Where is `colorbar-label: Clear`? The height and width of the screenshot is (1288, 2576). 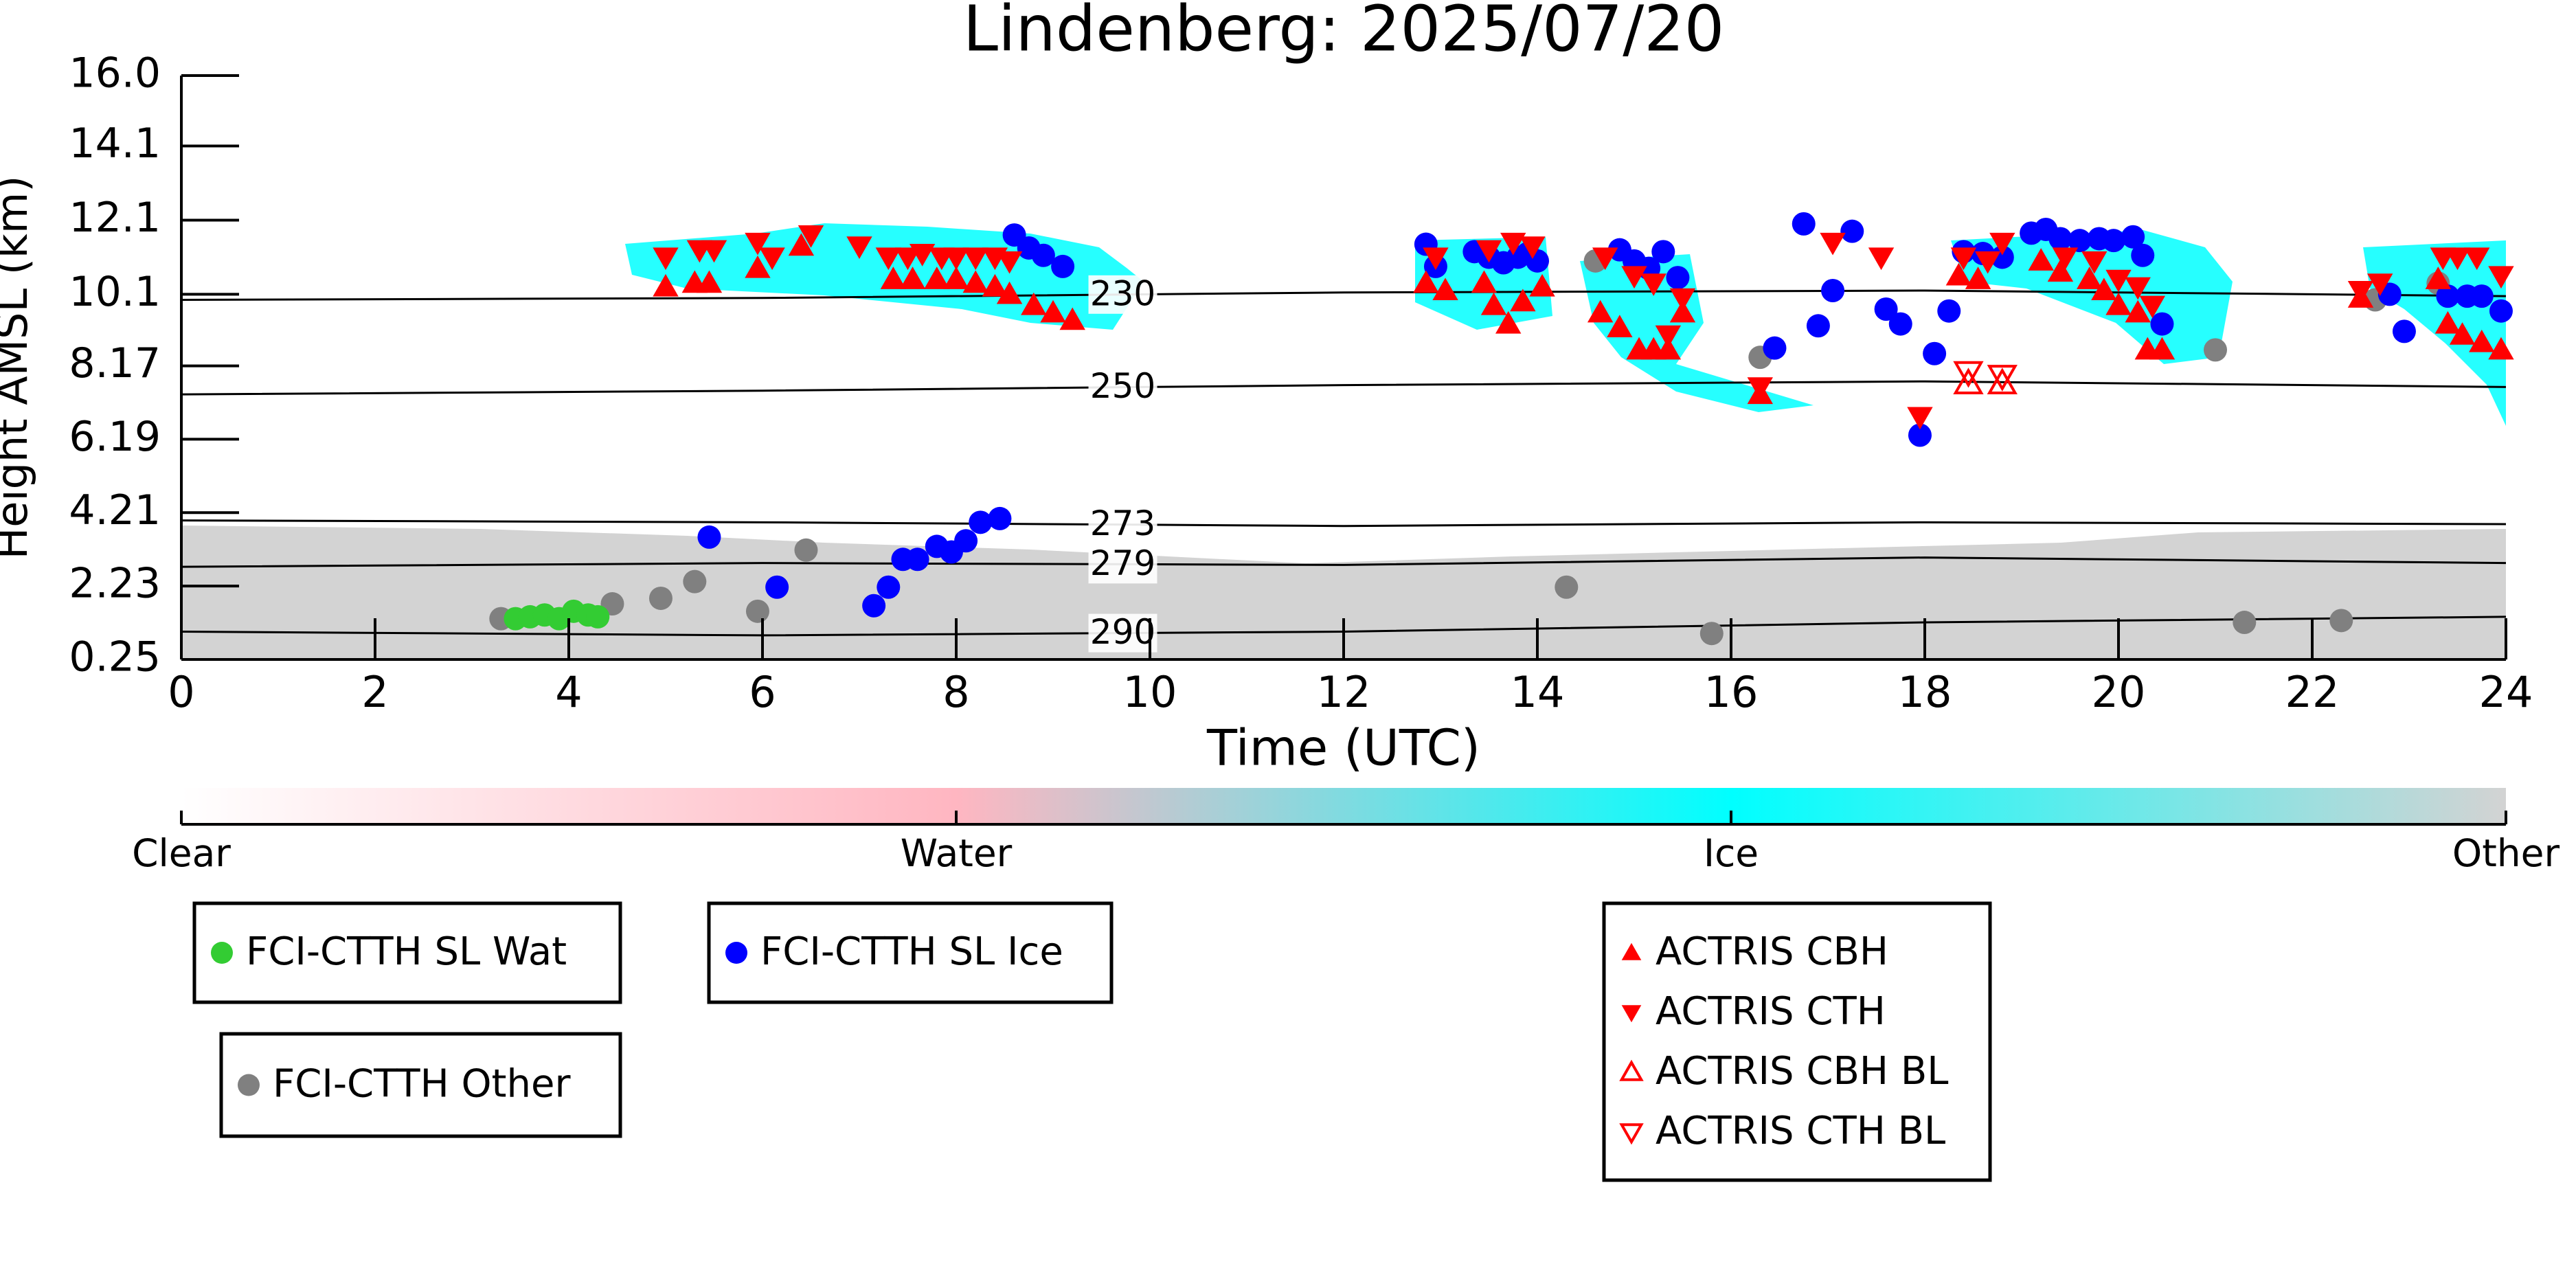 colorbar-label: Clear is located at coordinates (181, 853).